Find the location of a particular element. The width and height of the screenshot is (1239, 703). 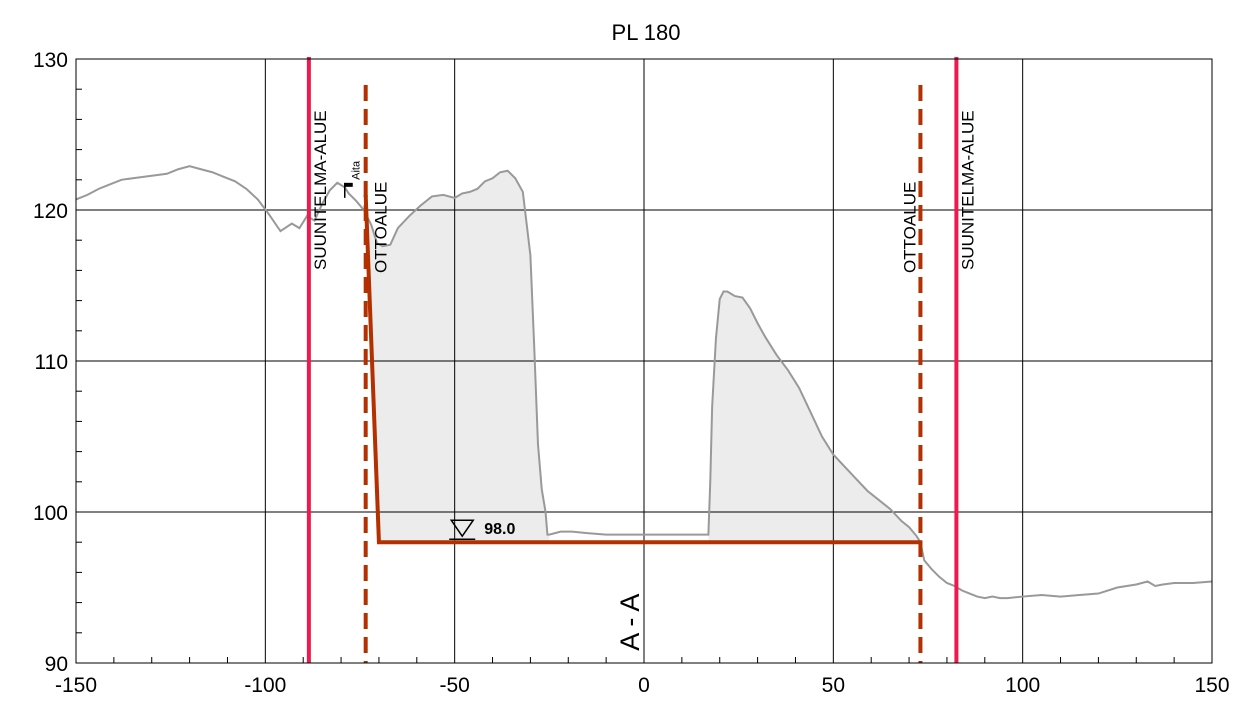

y-tick-label: 130 is located at coordinates (50, 60).